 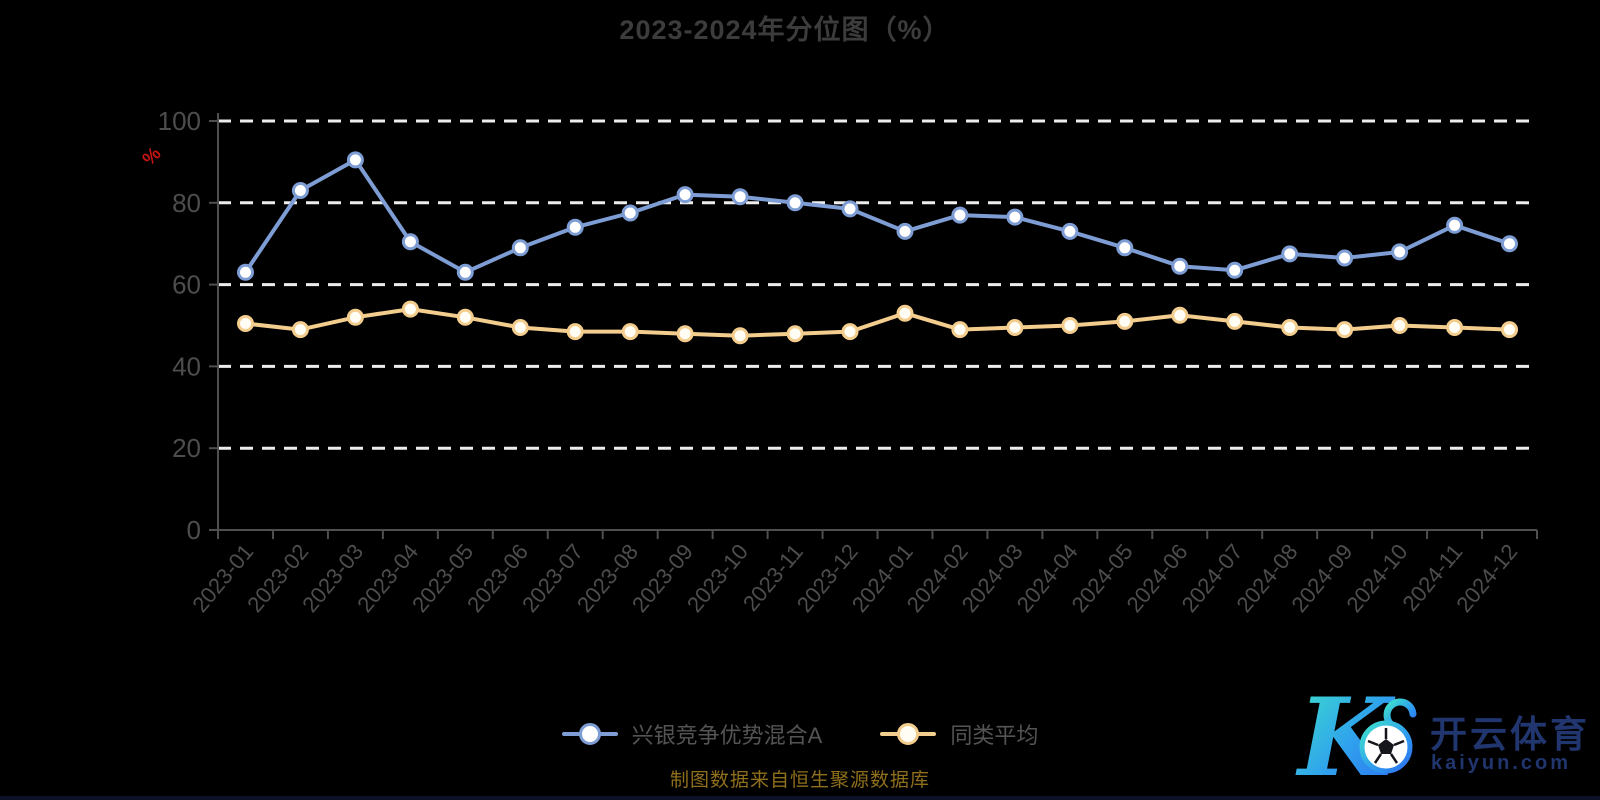 I want to click on kaiyun-logo: K 开云体育 kaiyun.com, so click(x=1440, y=731).